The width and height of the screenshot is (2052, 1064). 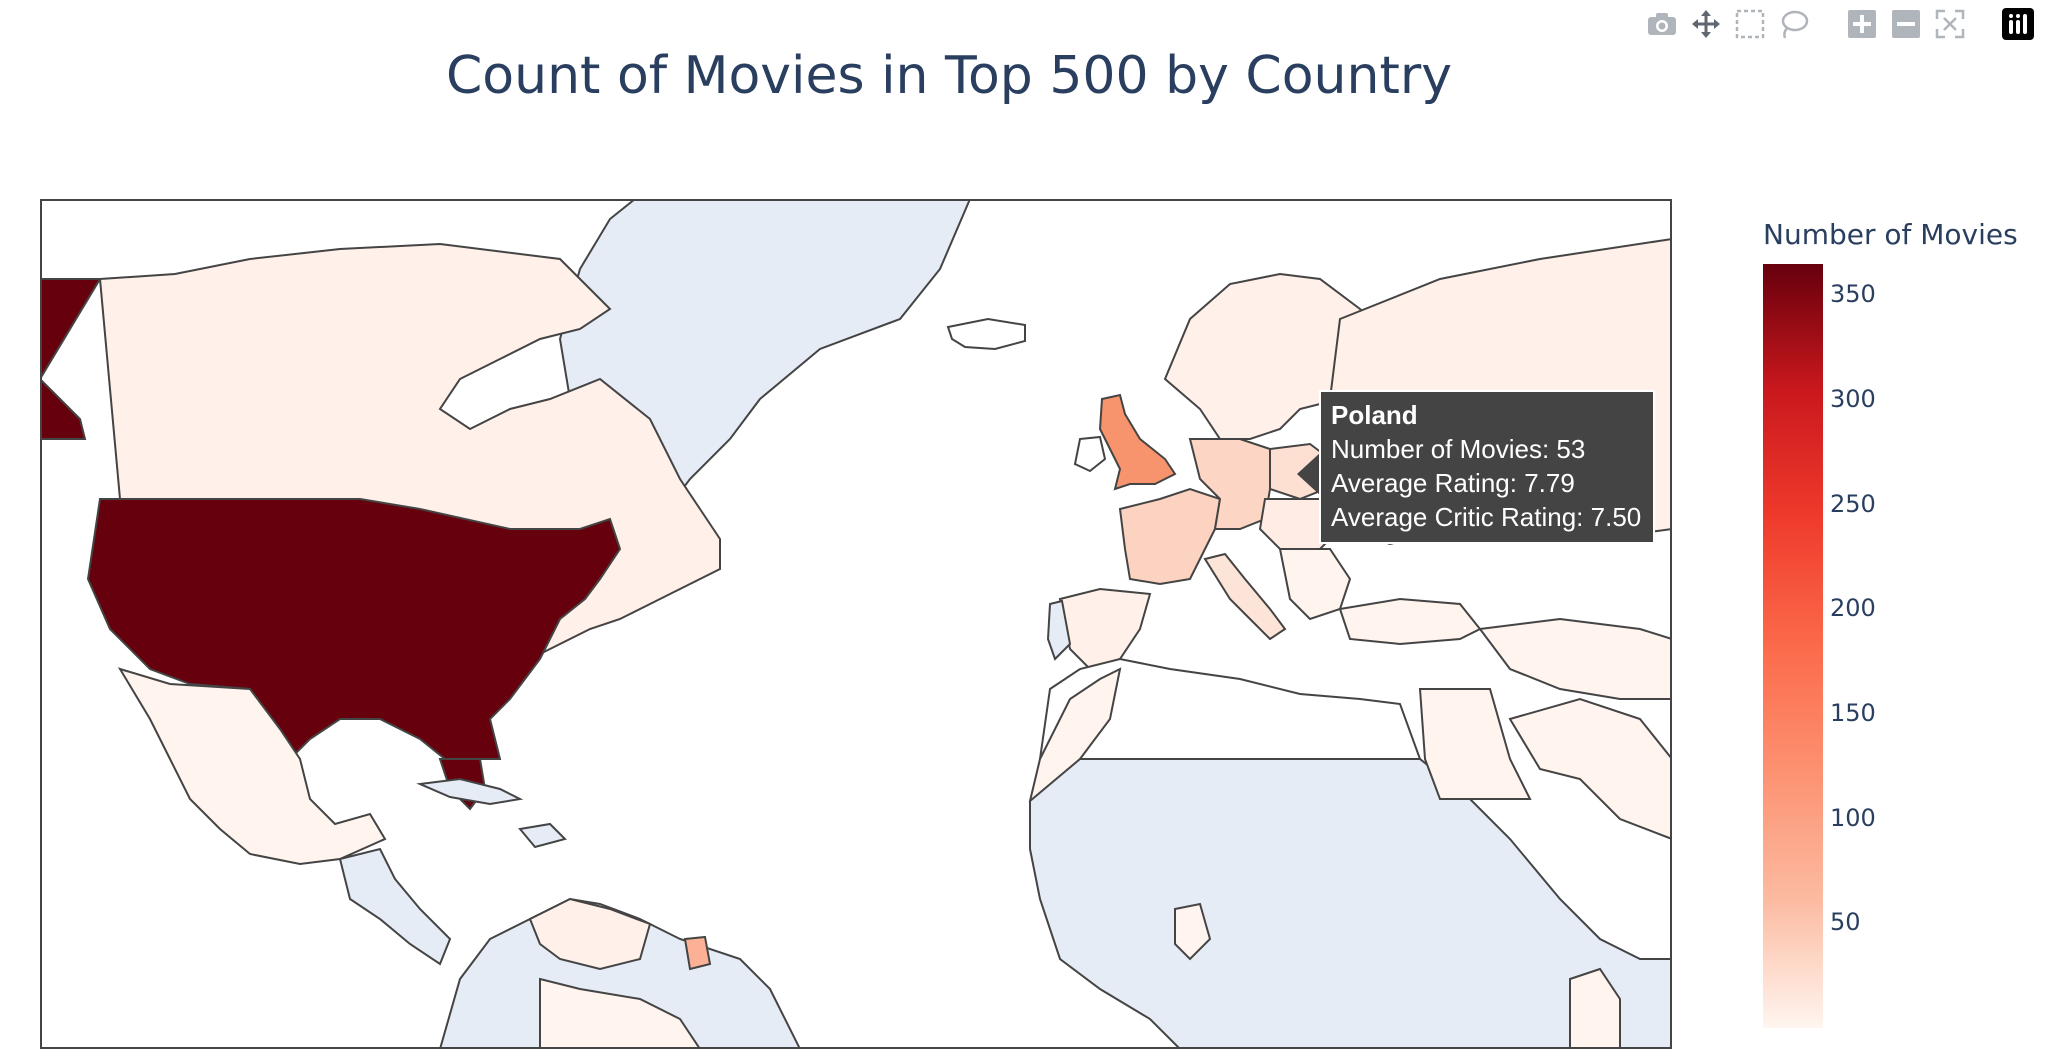 What do you see at coordinates (1575, 658) in the screenshot?
I see `country-iran` at bounding box center [1575, 658].